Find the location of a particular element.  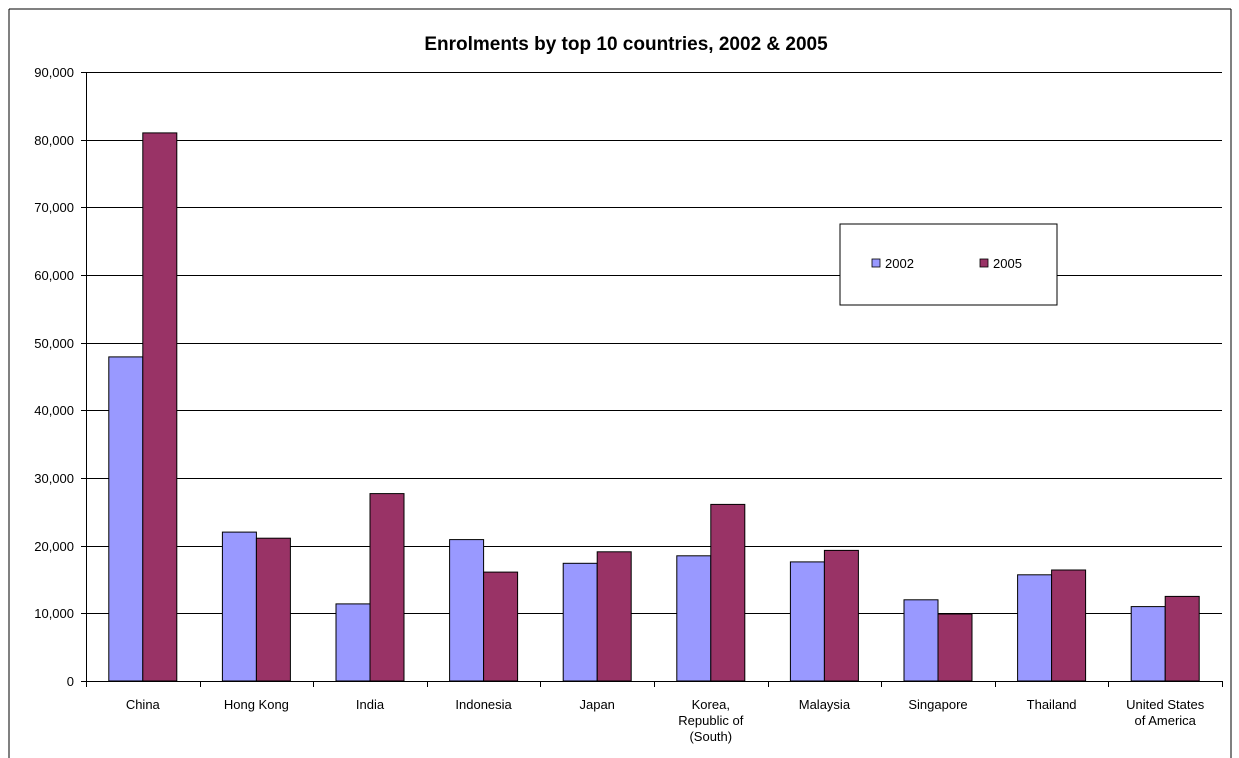

y-tick-label: 50,000 is located at coordinates (54, 343).